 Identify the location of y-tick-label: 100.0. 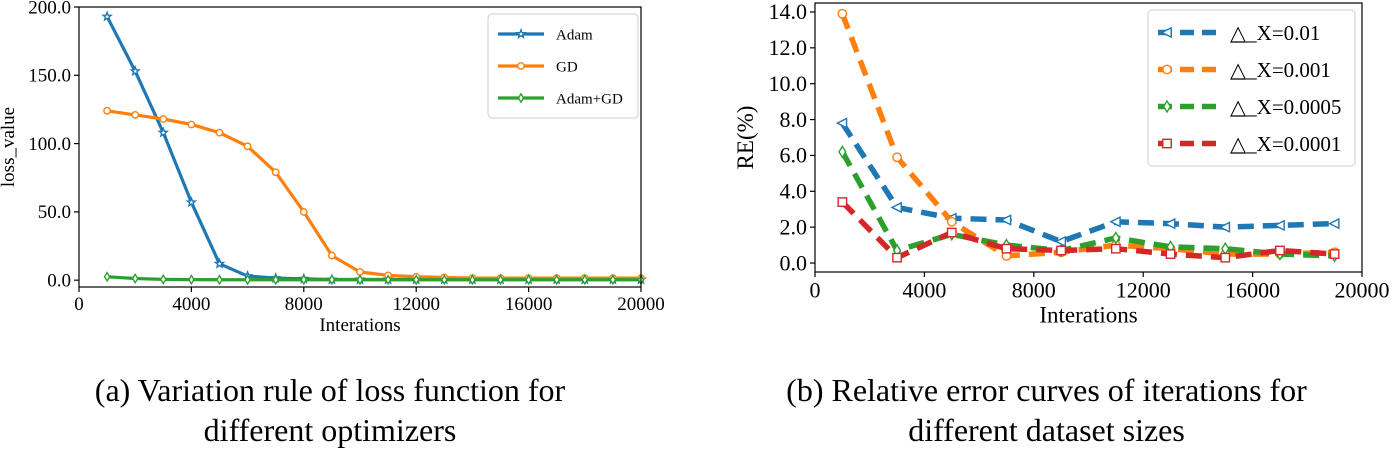
(49, 144).